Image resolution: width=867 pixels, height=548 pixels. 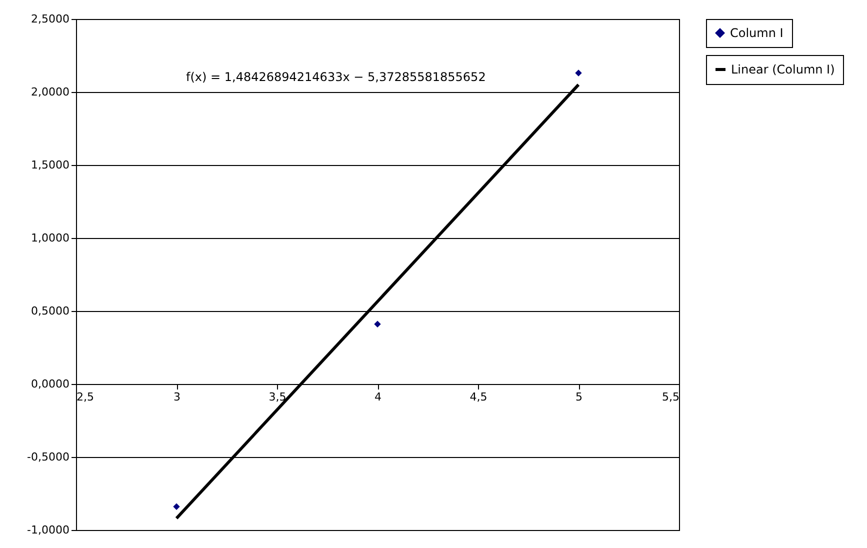 What do you see at coordinates (50, 384) in the screenshot?
I see `y-tick-label: 0,0000` at bounding box center [50, 384].